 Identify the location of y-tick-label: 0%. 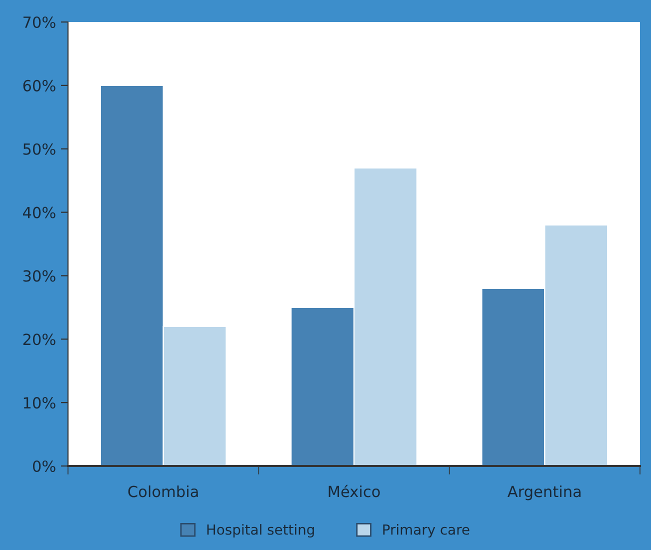
(44, 466).